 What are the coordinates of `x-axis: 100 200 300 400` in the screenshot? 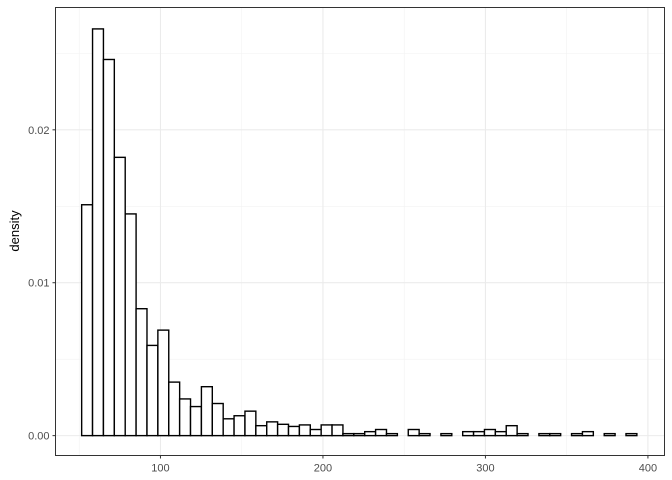 It's located at (404, 465).